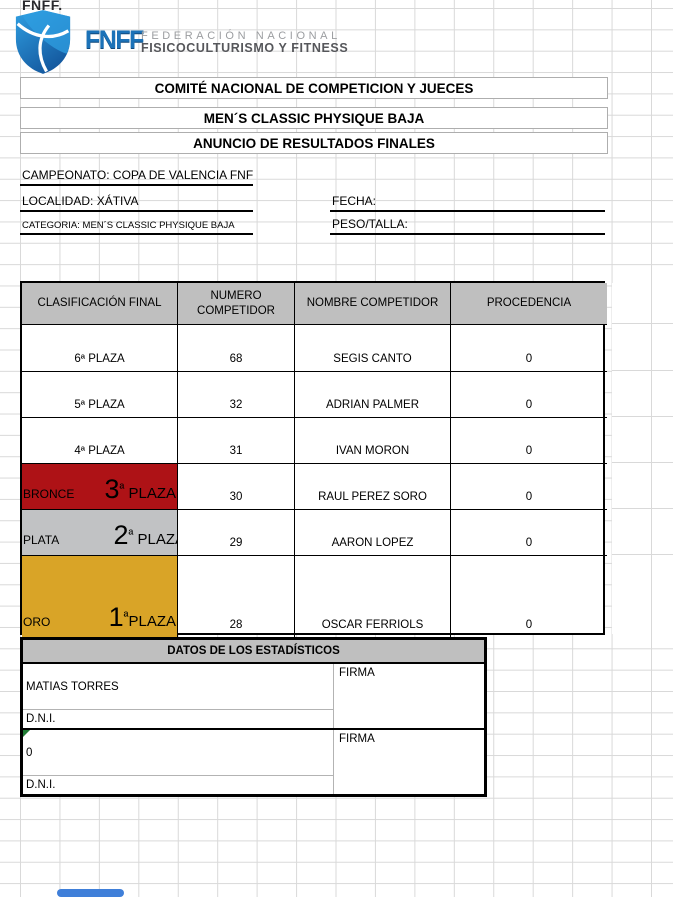 This screenshot has height=897, width=673. Describe the element at coordinates (467, 224) in the screenshot. I see `field-peso-talla: PESO/TALLA:` at that location.